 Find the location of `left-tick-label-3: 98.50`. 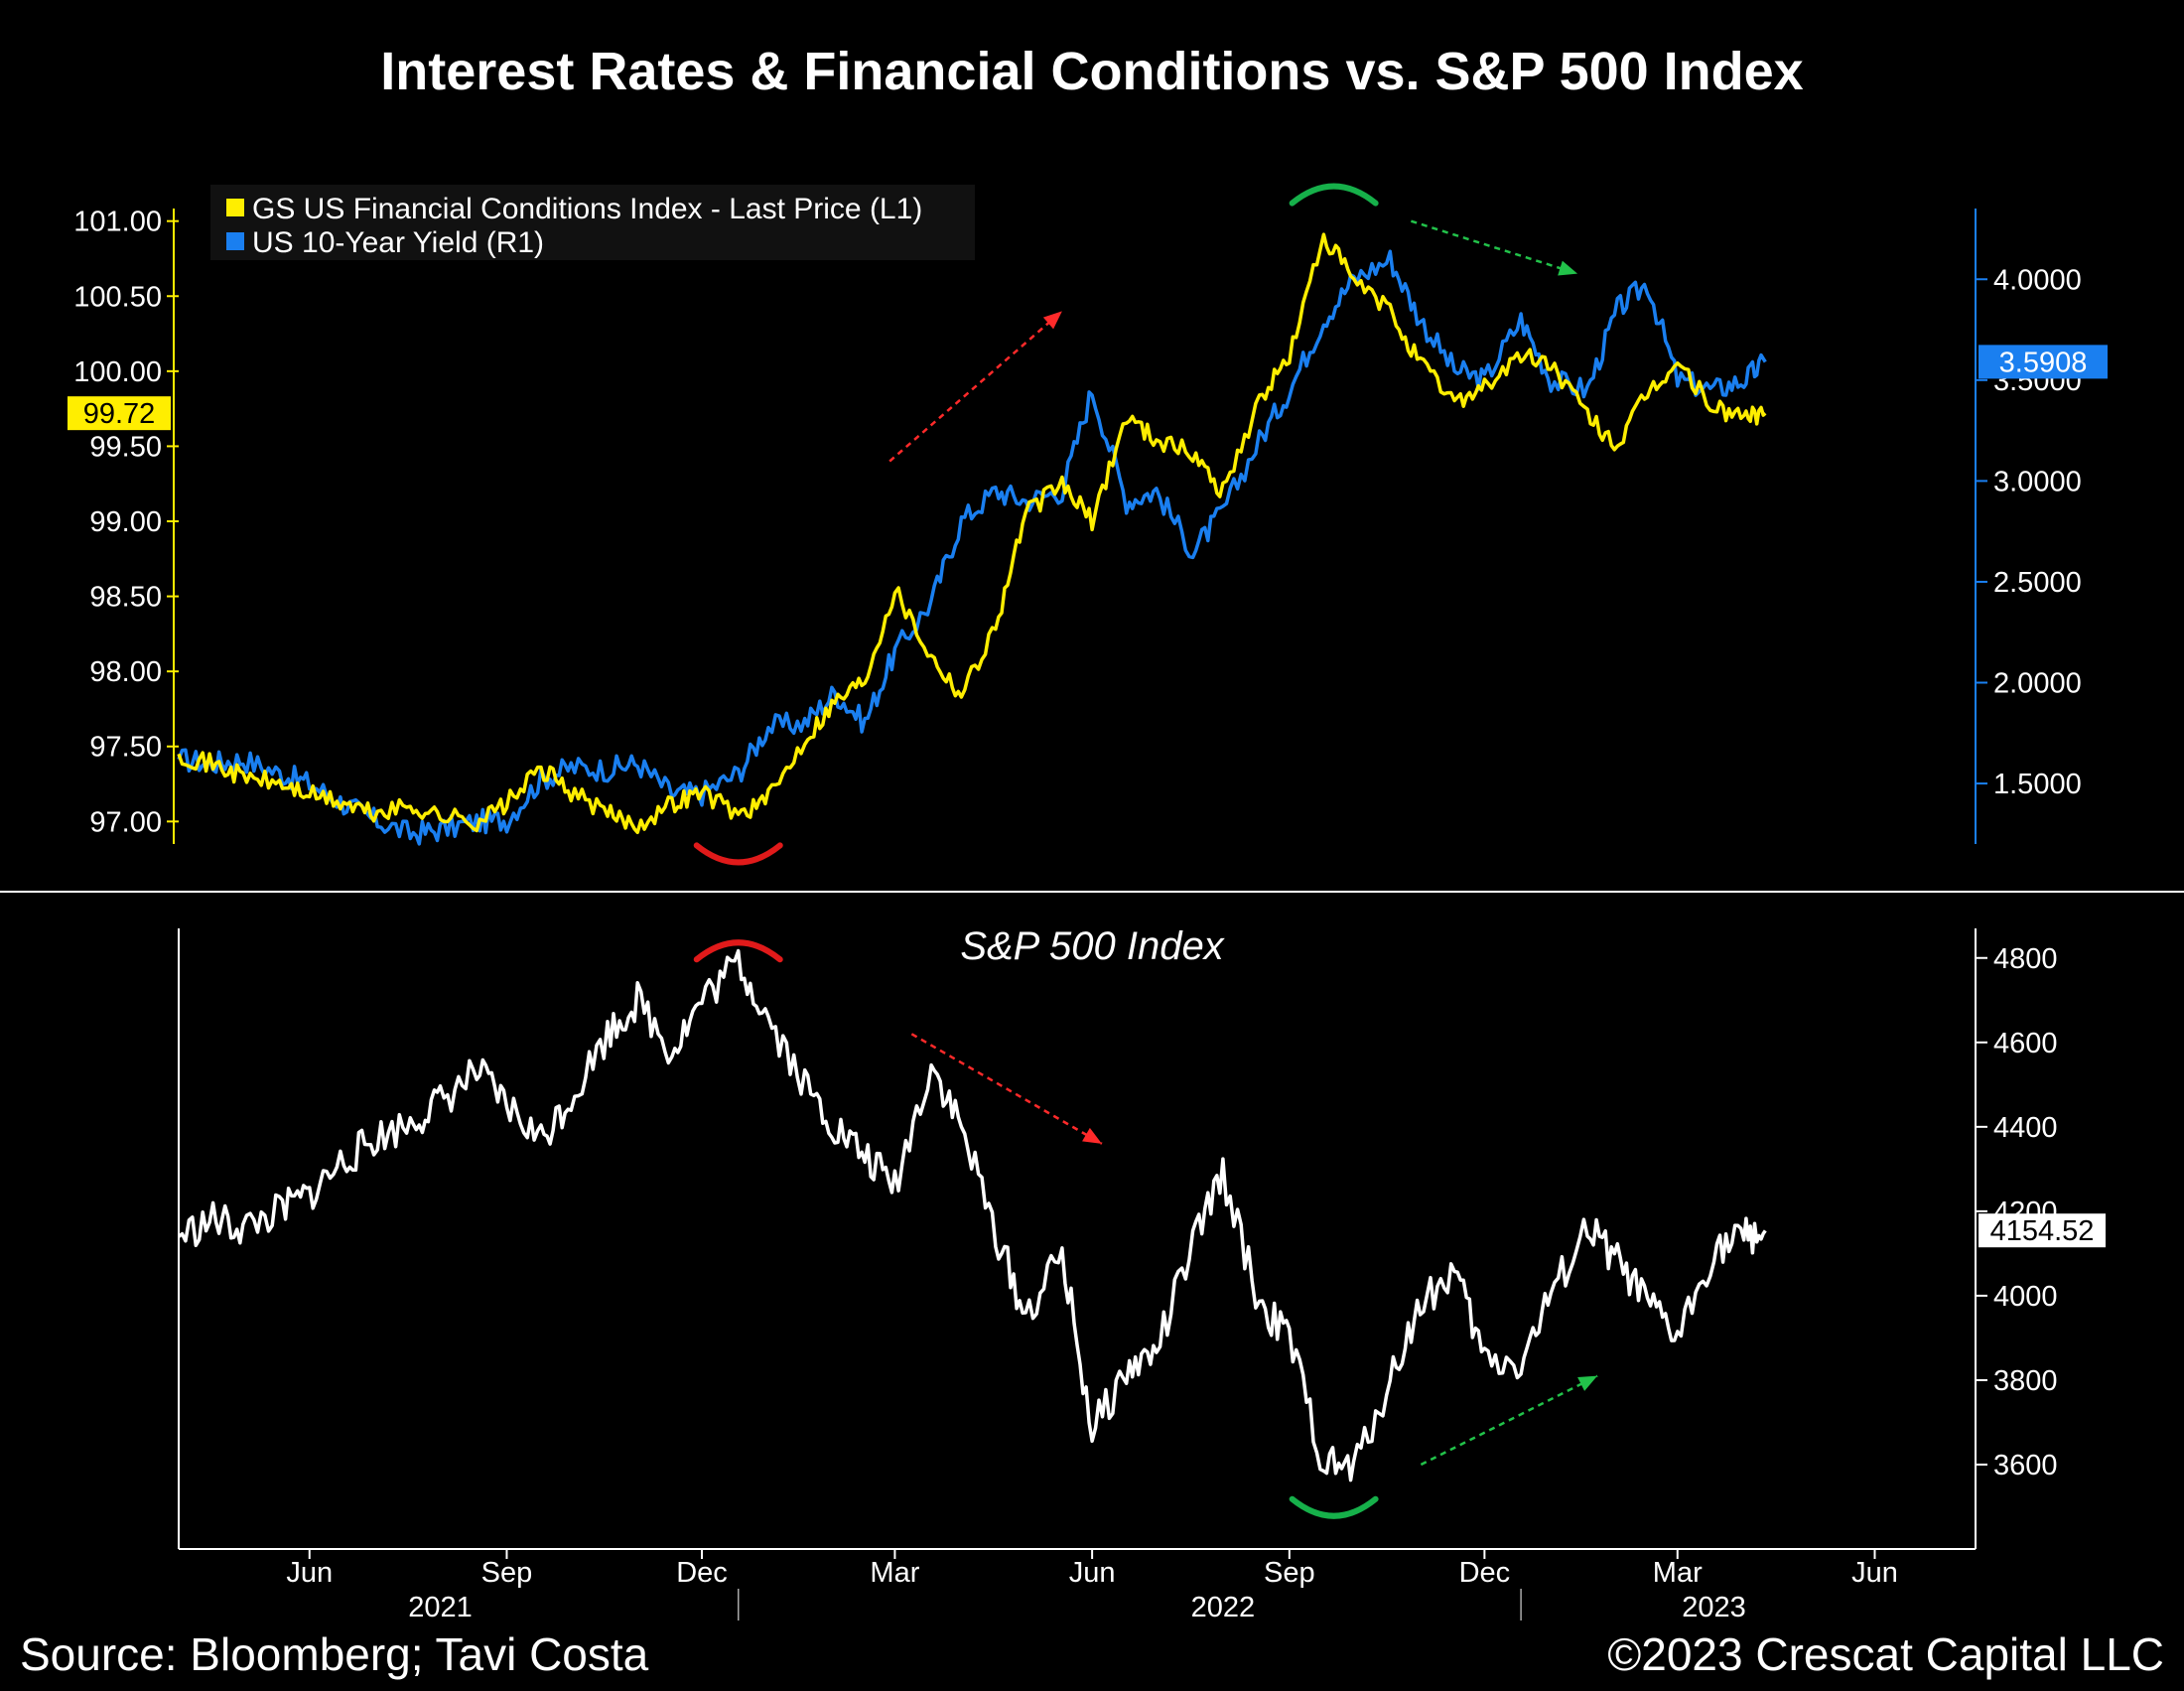

left-tick-label-3: 98.50 is located at coordinates (125, 598).